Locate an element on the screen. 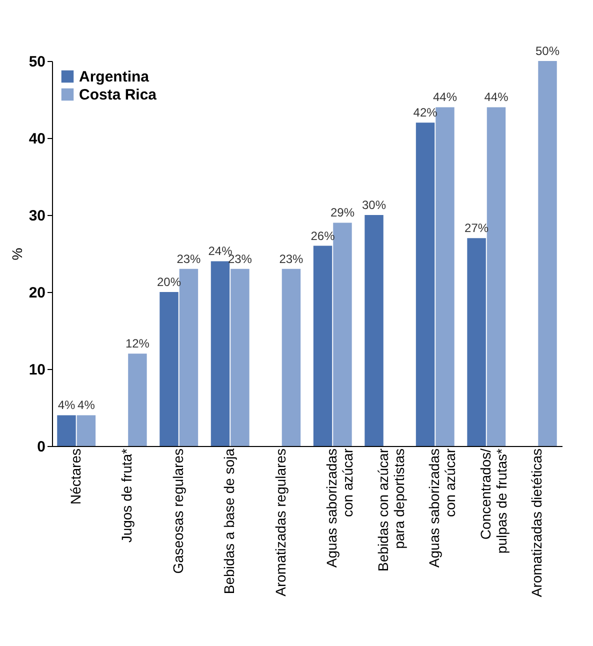  data-label: 30% is located at coordinates (374, 205).